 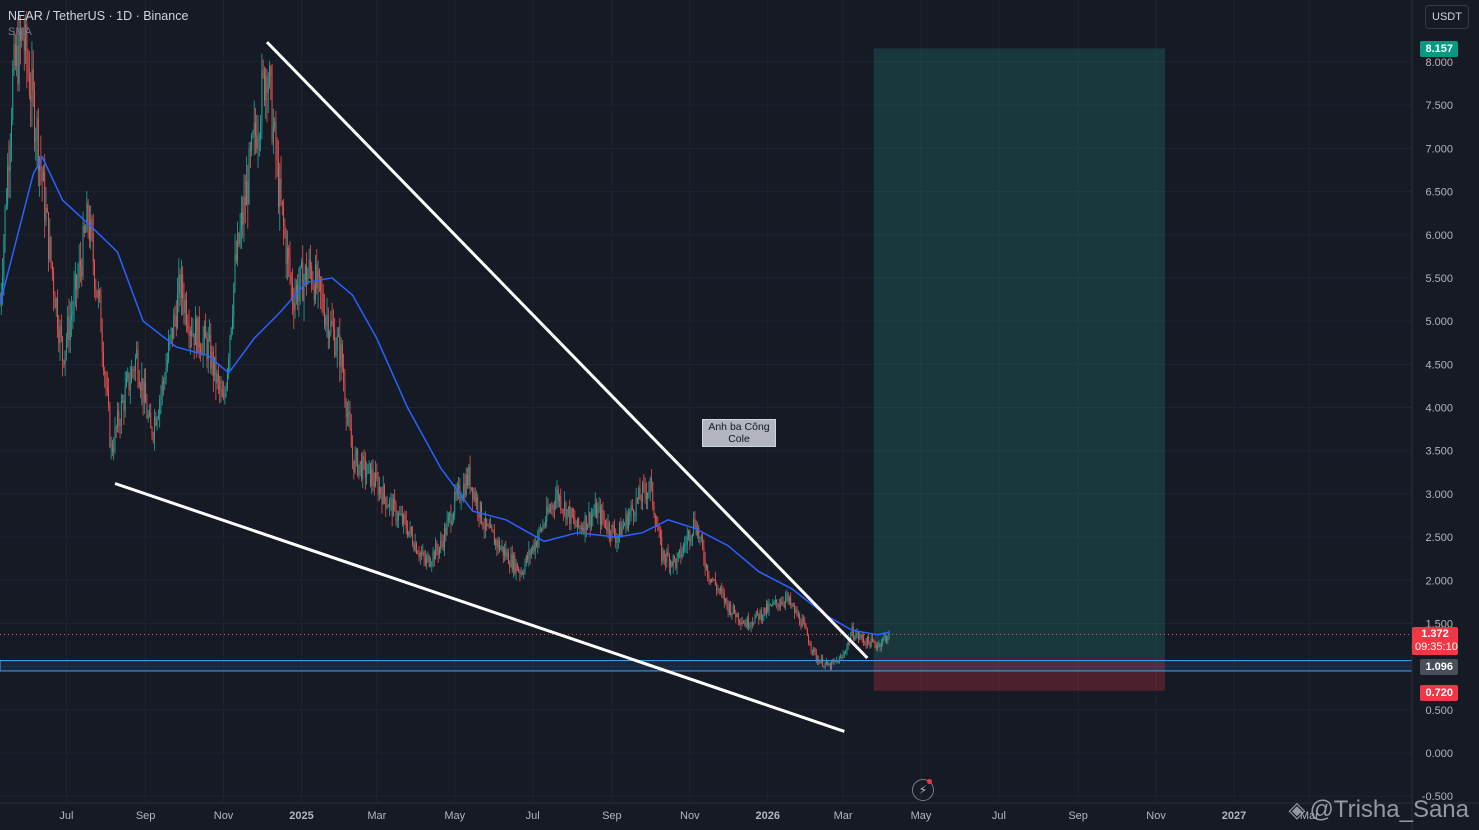 I want to click on indicator-label: SMA, so click(x=20, y=32).